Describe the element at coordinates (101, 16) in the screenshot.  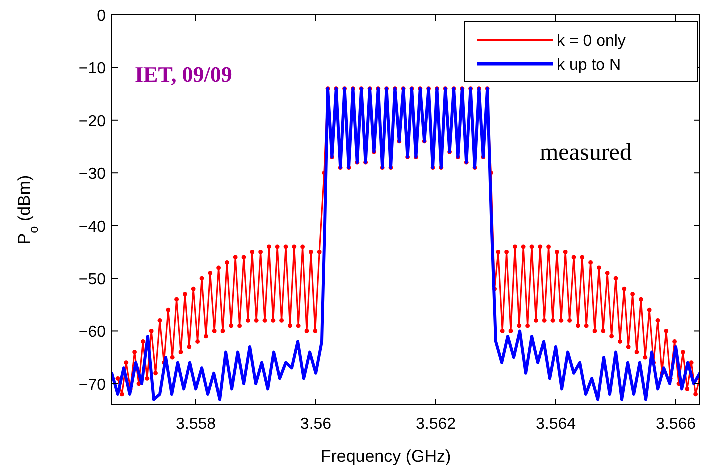
I see `y-tick-label: 0` at that location.